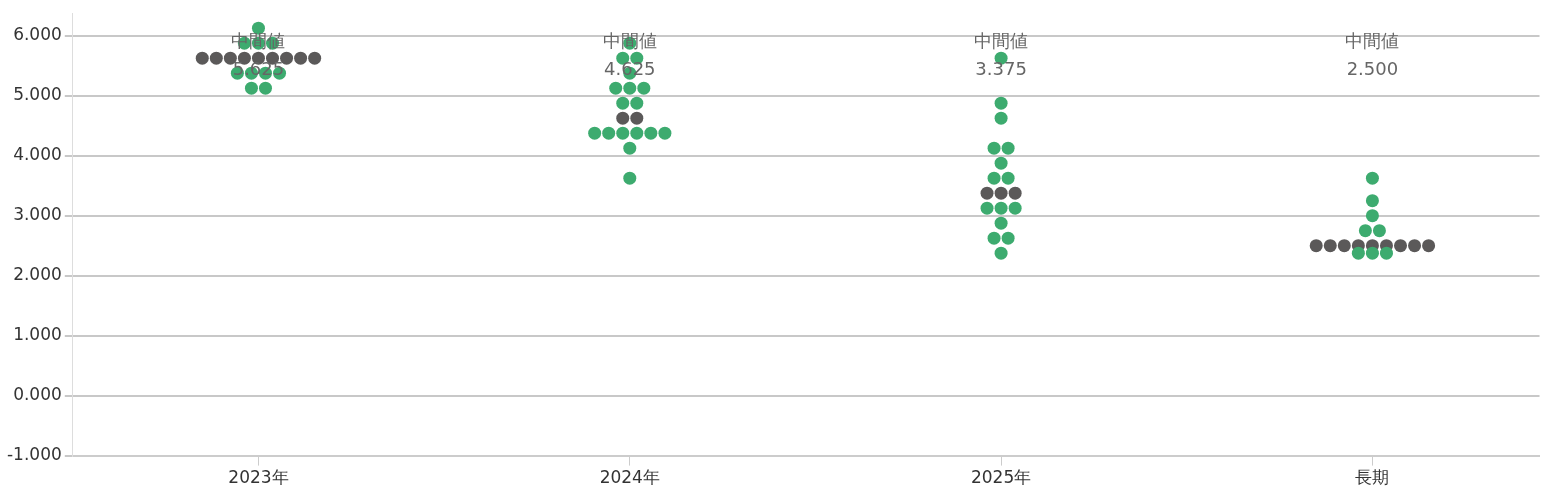 Image resolution: width=1546 pixels, height=496 pixels. I want to click on x-tick-label: 長期, so click(1372, 477).